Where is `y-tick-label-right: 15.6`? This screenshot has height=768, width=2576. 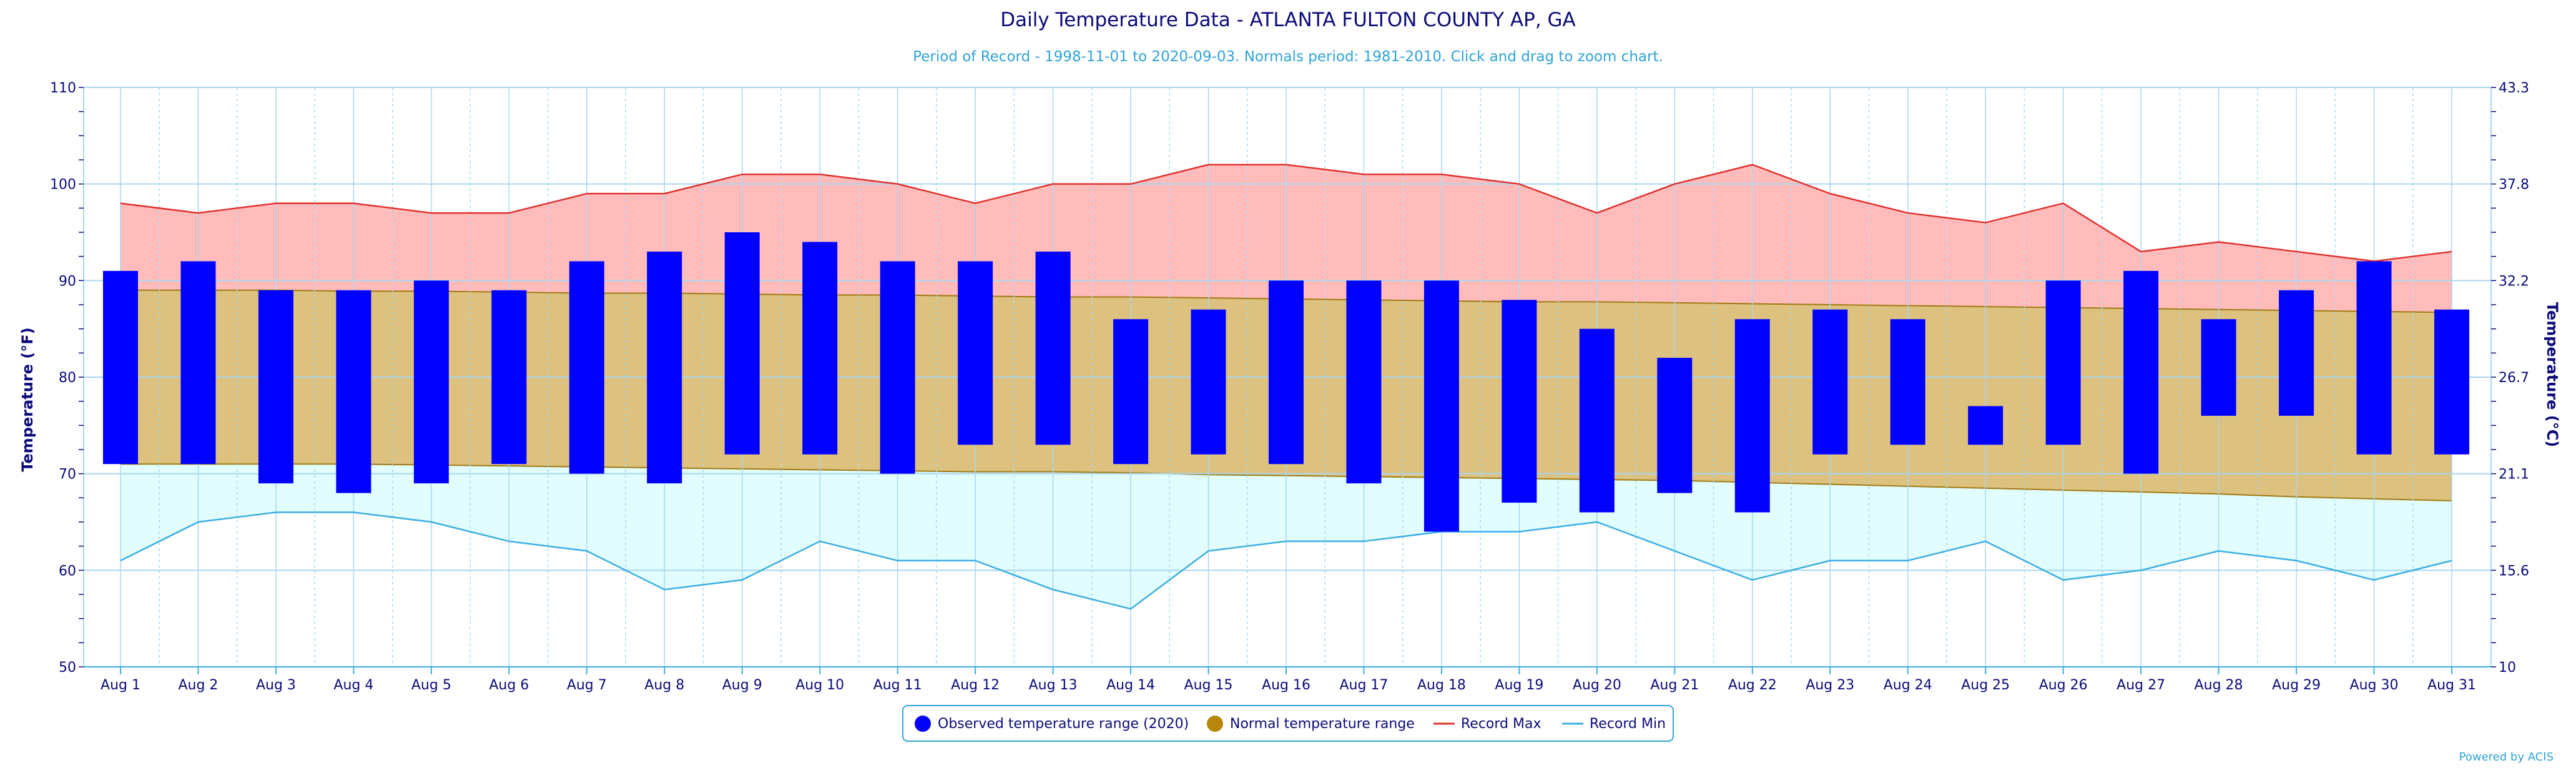
y-tick-label-right: 15.6 is located at coordinates (2514, 571).